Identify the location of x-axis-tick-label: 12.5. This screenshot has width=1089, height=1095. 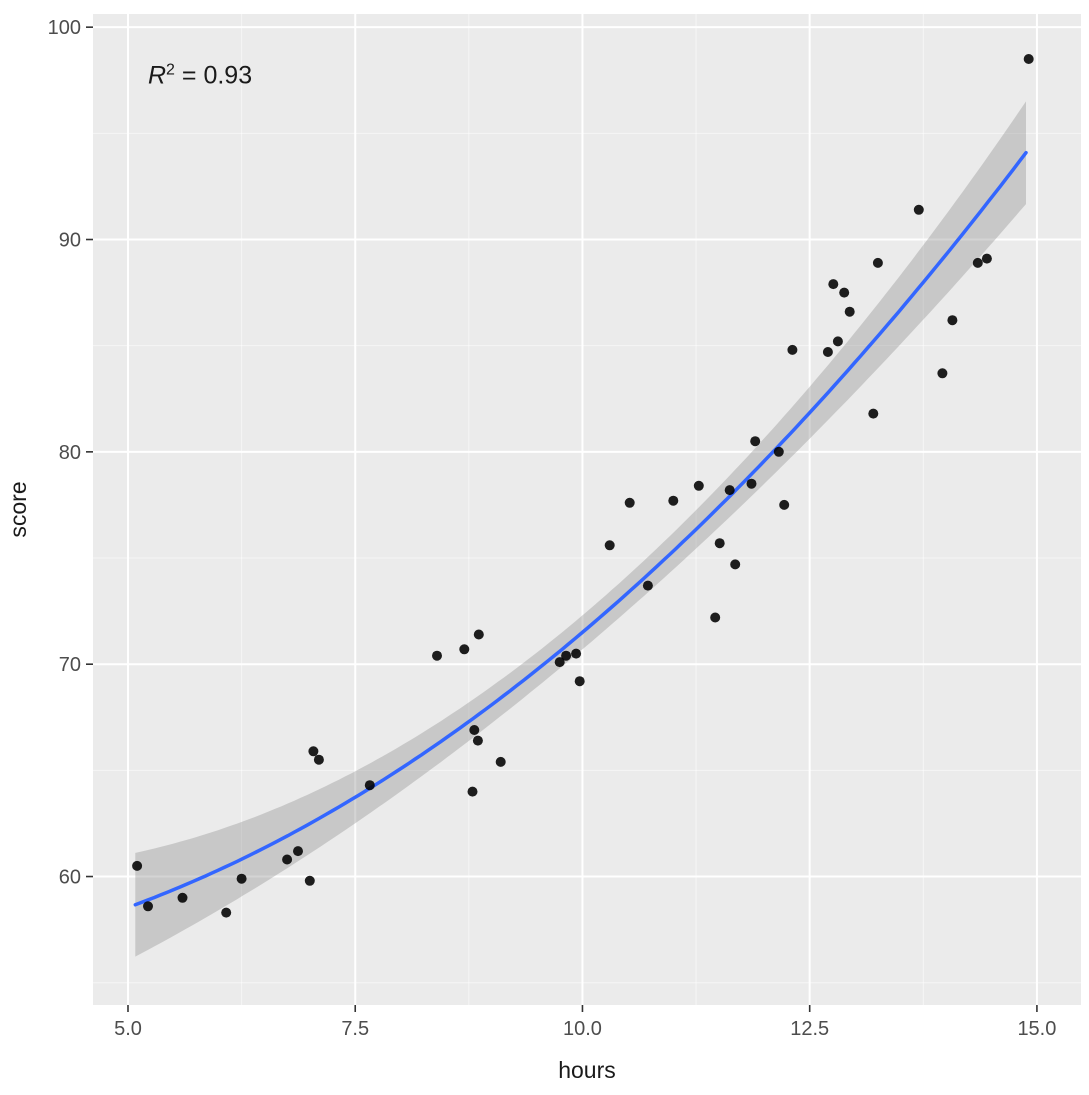
(809, 1029).